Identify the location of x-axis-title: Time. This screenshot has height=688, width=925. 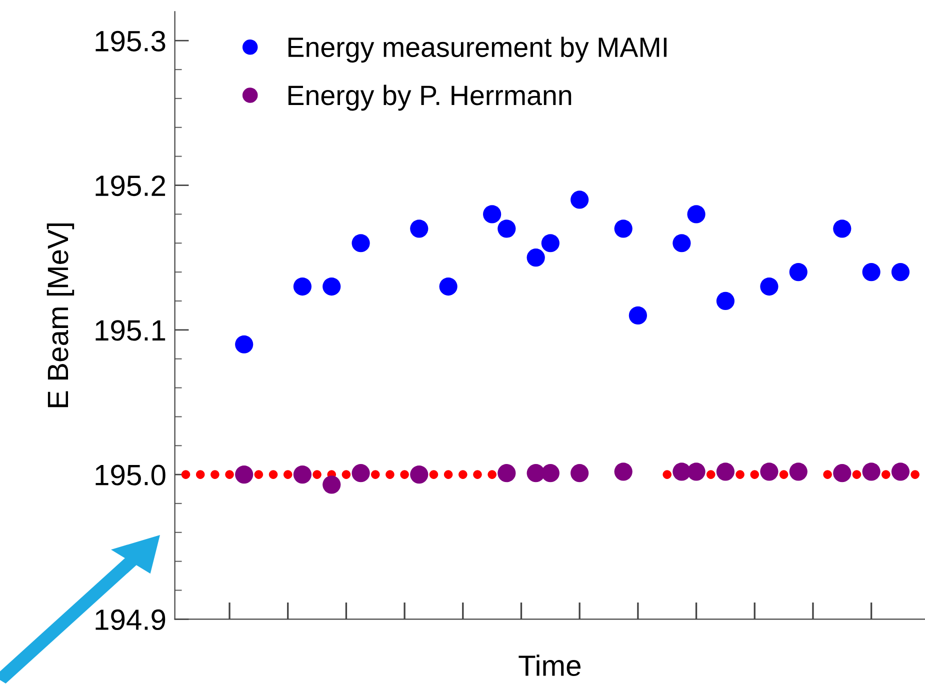
(549, 665).